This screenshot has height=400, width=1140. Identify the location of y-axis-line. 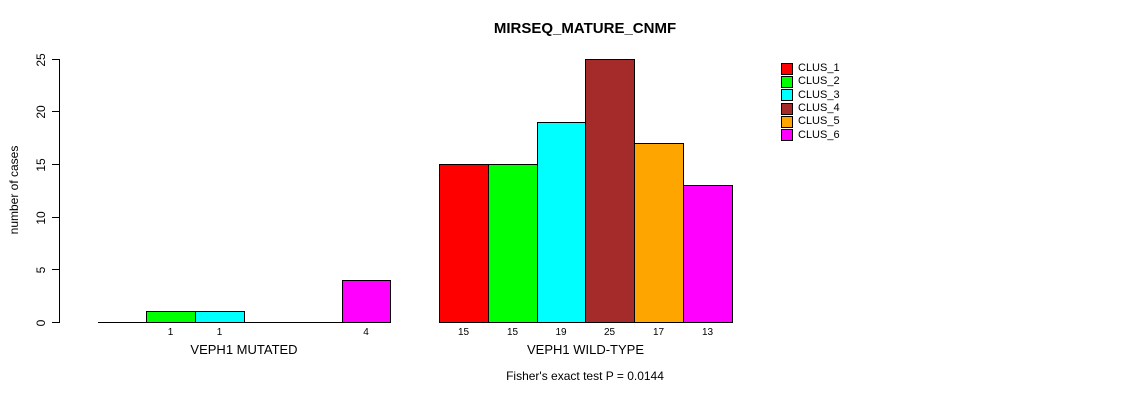
(59, 191).